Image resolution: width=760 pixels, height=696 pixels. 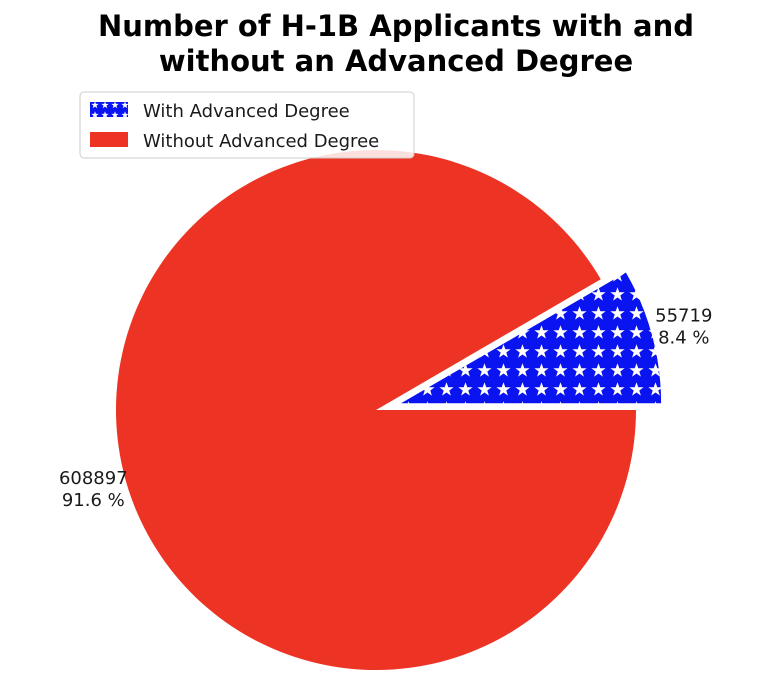 I want to click on slice-value-label-0: 55719, so click(x=683, y=315).